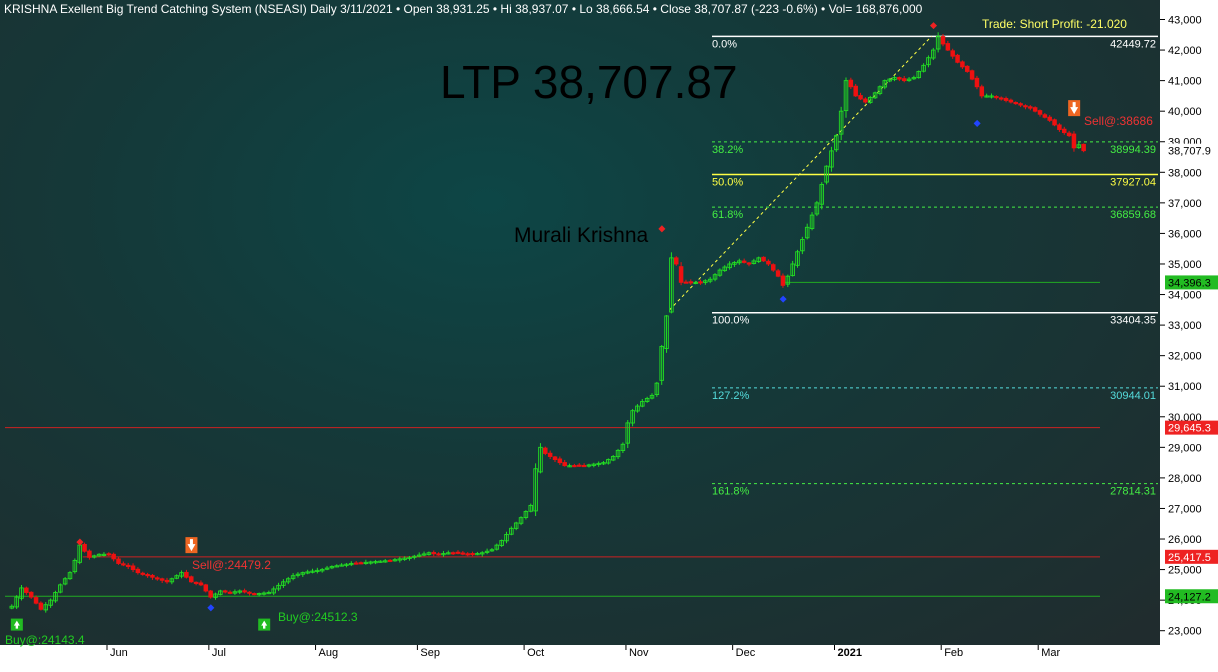  I want to click on y-tick-label: 28,000, so click(1185, 479).